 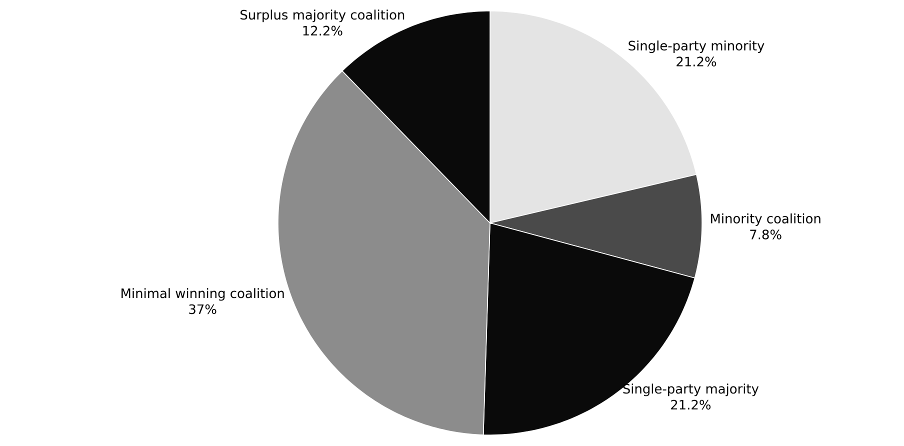 I want to click on slice-label: Single-party minority, so click(x=696, y=47).